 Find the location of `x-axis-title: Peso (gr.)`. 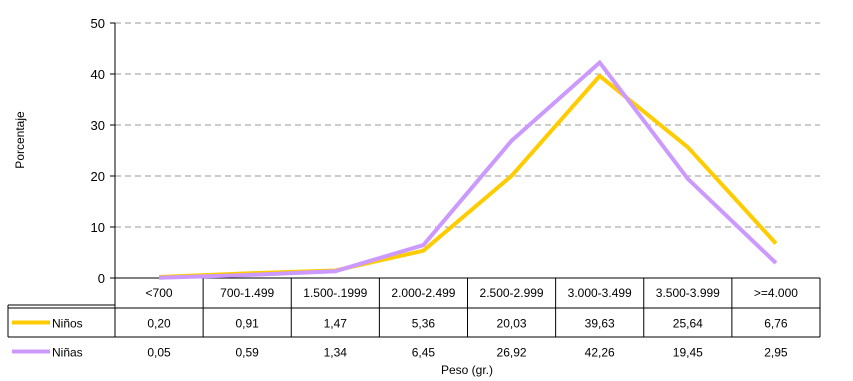

x-axis-title: Peso (gr.) is located at coordinates (467, 370).